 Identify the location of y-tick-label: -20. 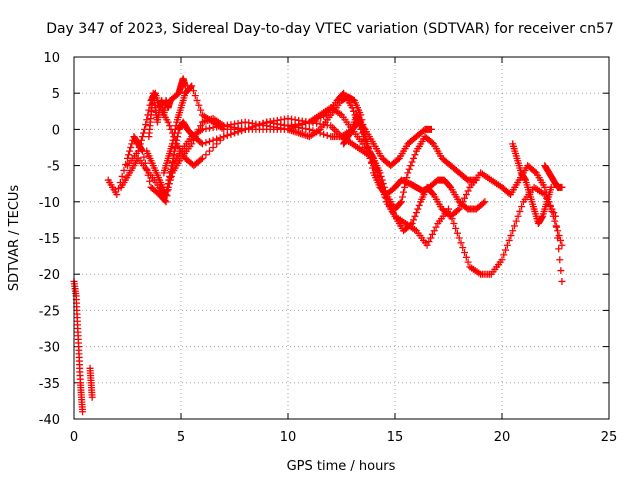
(49, 275).